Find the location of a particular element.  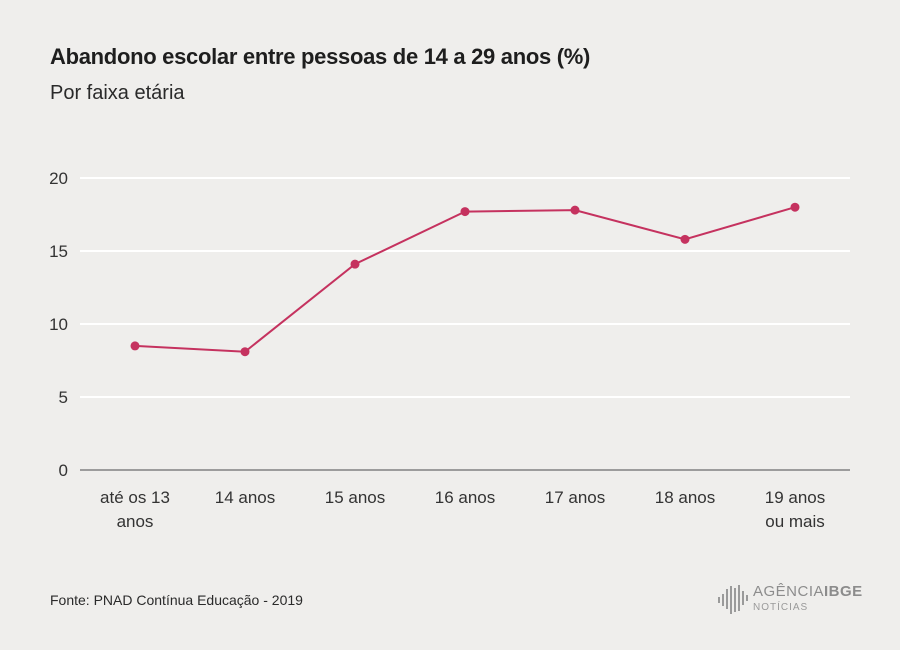

logo-wordmark: AGÊNCIAIBGE is located at coordinates (808, 591).